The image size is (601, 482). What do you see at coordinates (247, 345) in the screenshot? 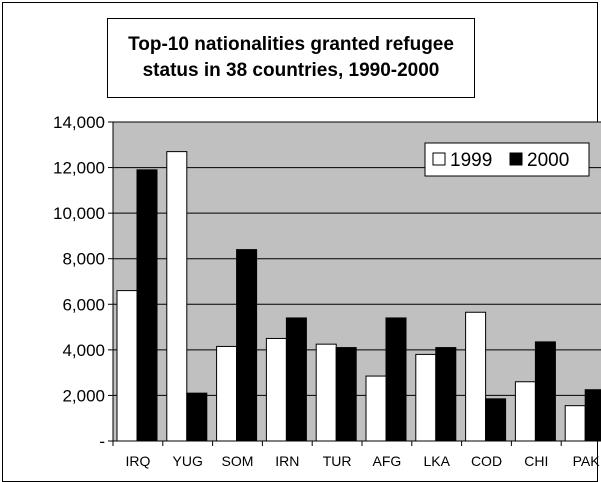
I see `bar-2000-SOM` at bounding box center [247, 345].